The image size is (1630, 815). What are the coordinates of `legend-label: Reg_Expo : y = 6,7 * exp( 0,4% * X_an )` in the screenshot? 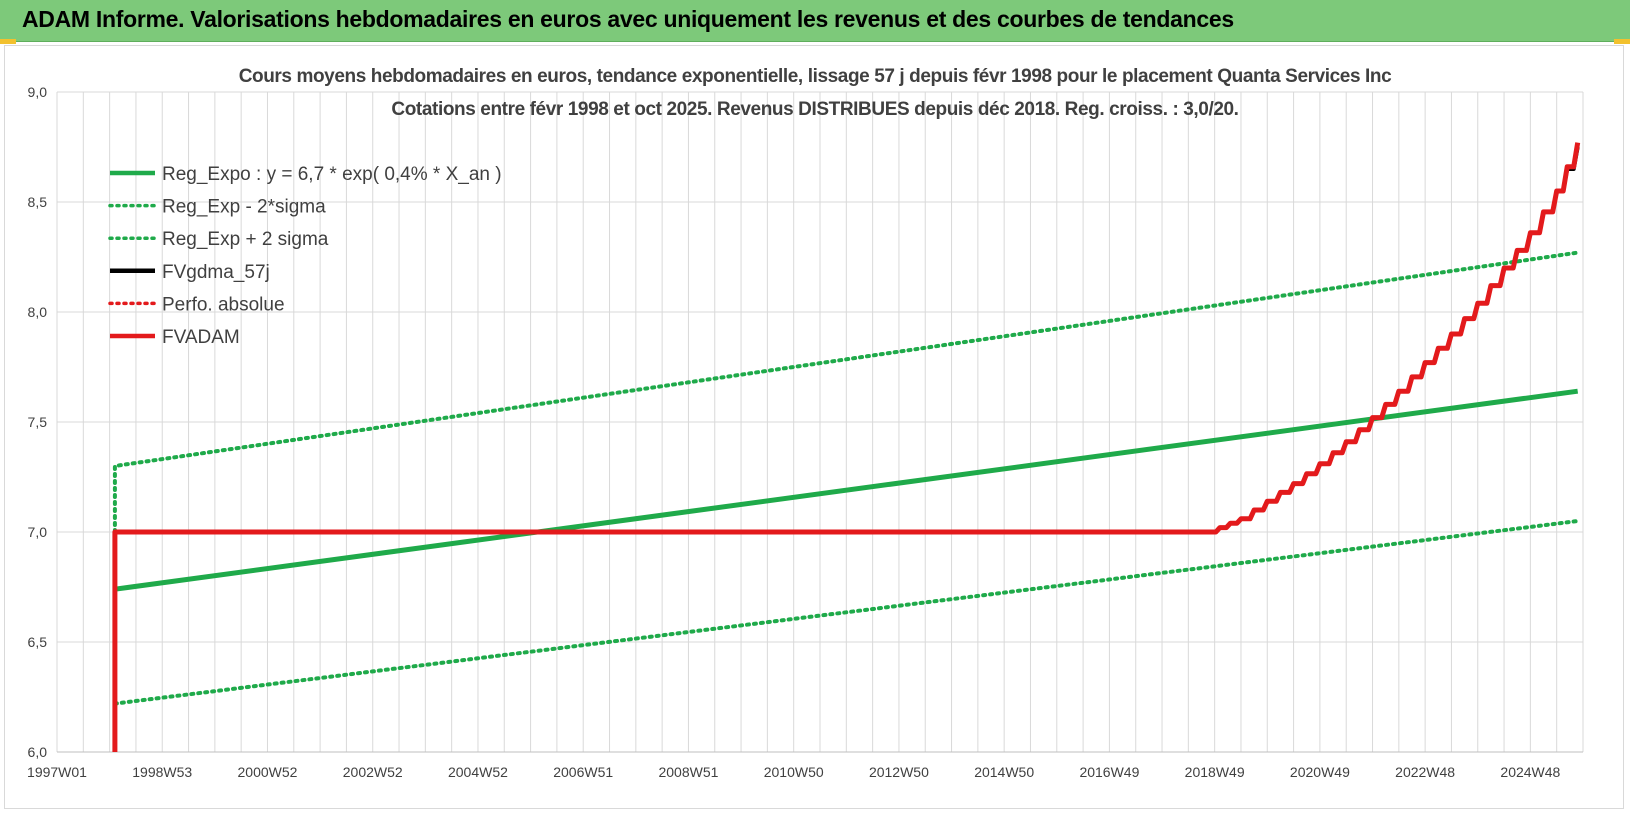 It's located at (332, 174).